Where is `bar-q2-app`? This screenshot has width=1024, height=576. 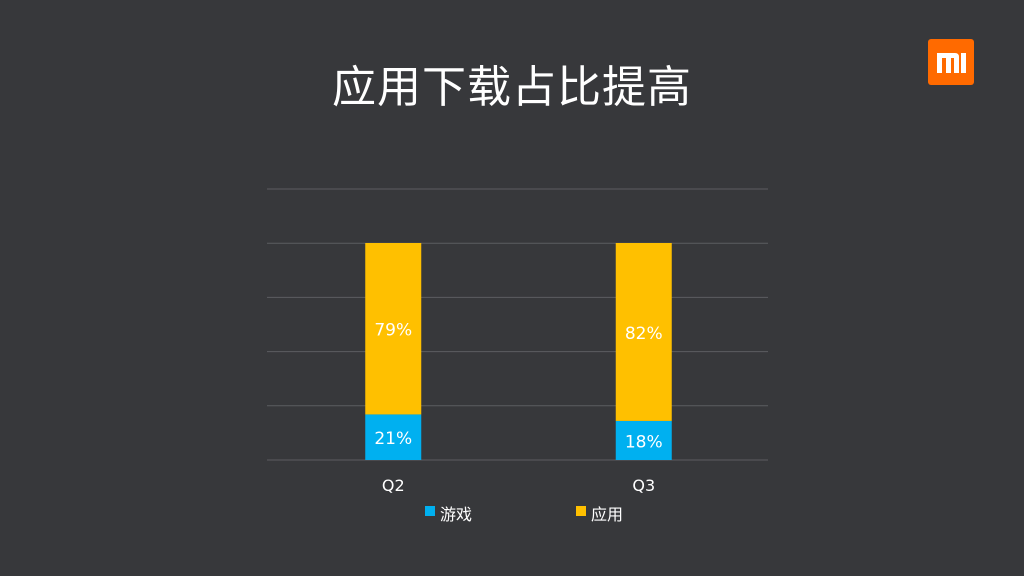
bar-q2-app is located at coordinates (393, 329).